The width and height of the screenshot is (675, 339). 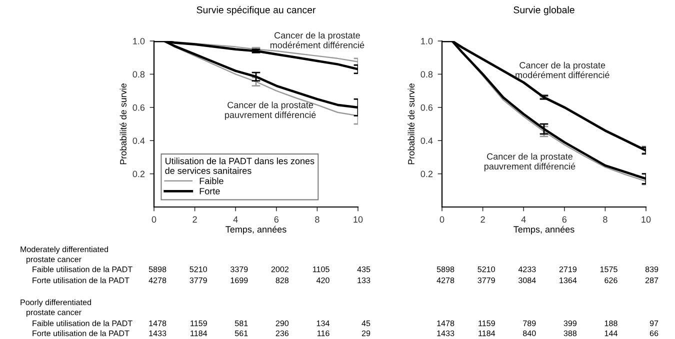 What do you see at coordinates (654, 333) in the screenshot?
I see `text: 66` at bounding box center [654, 333].